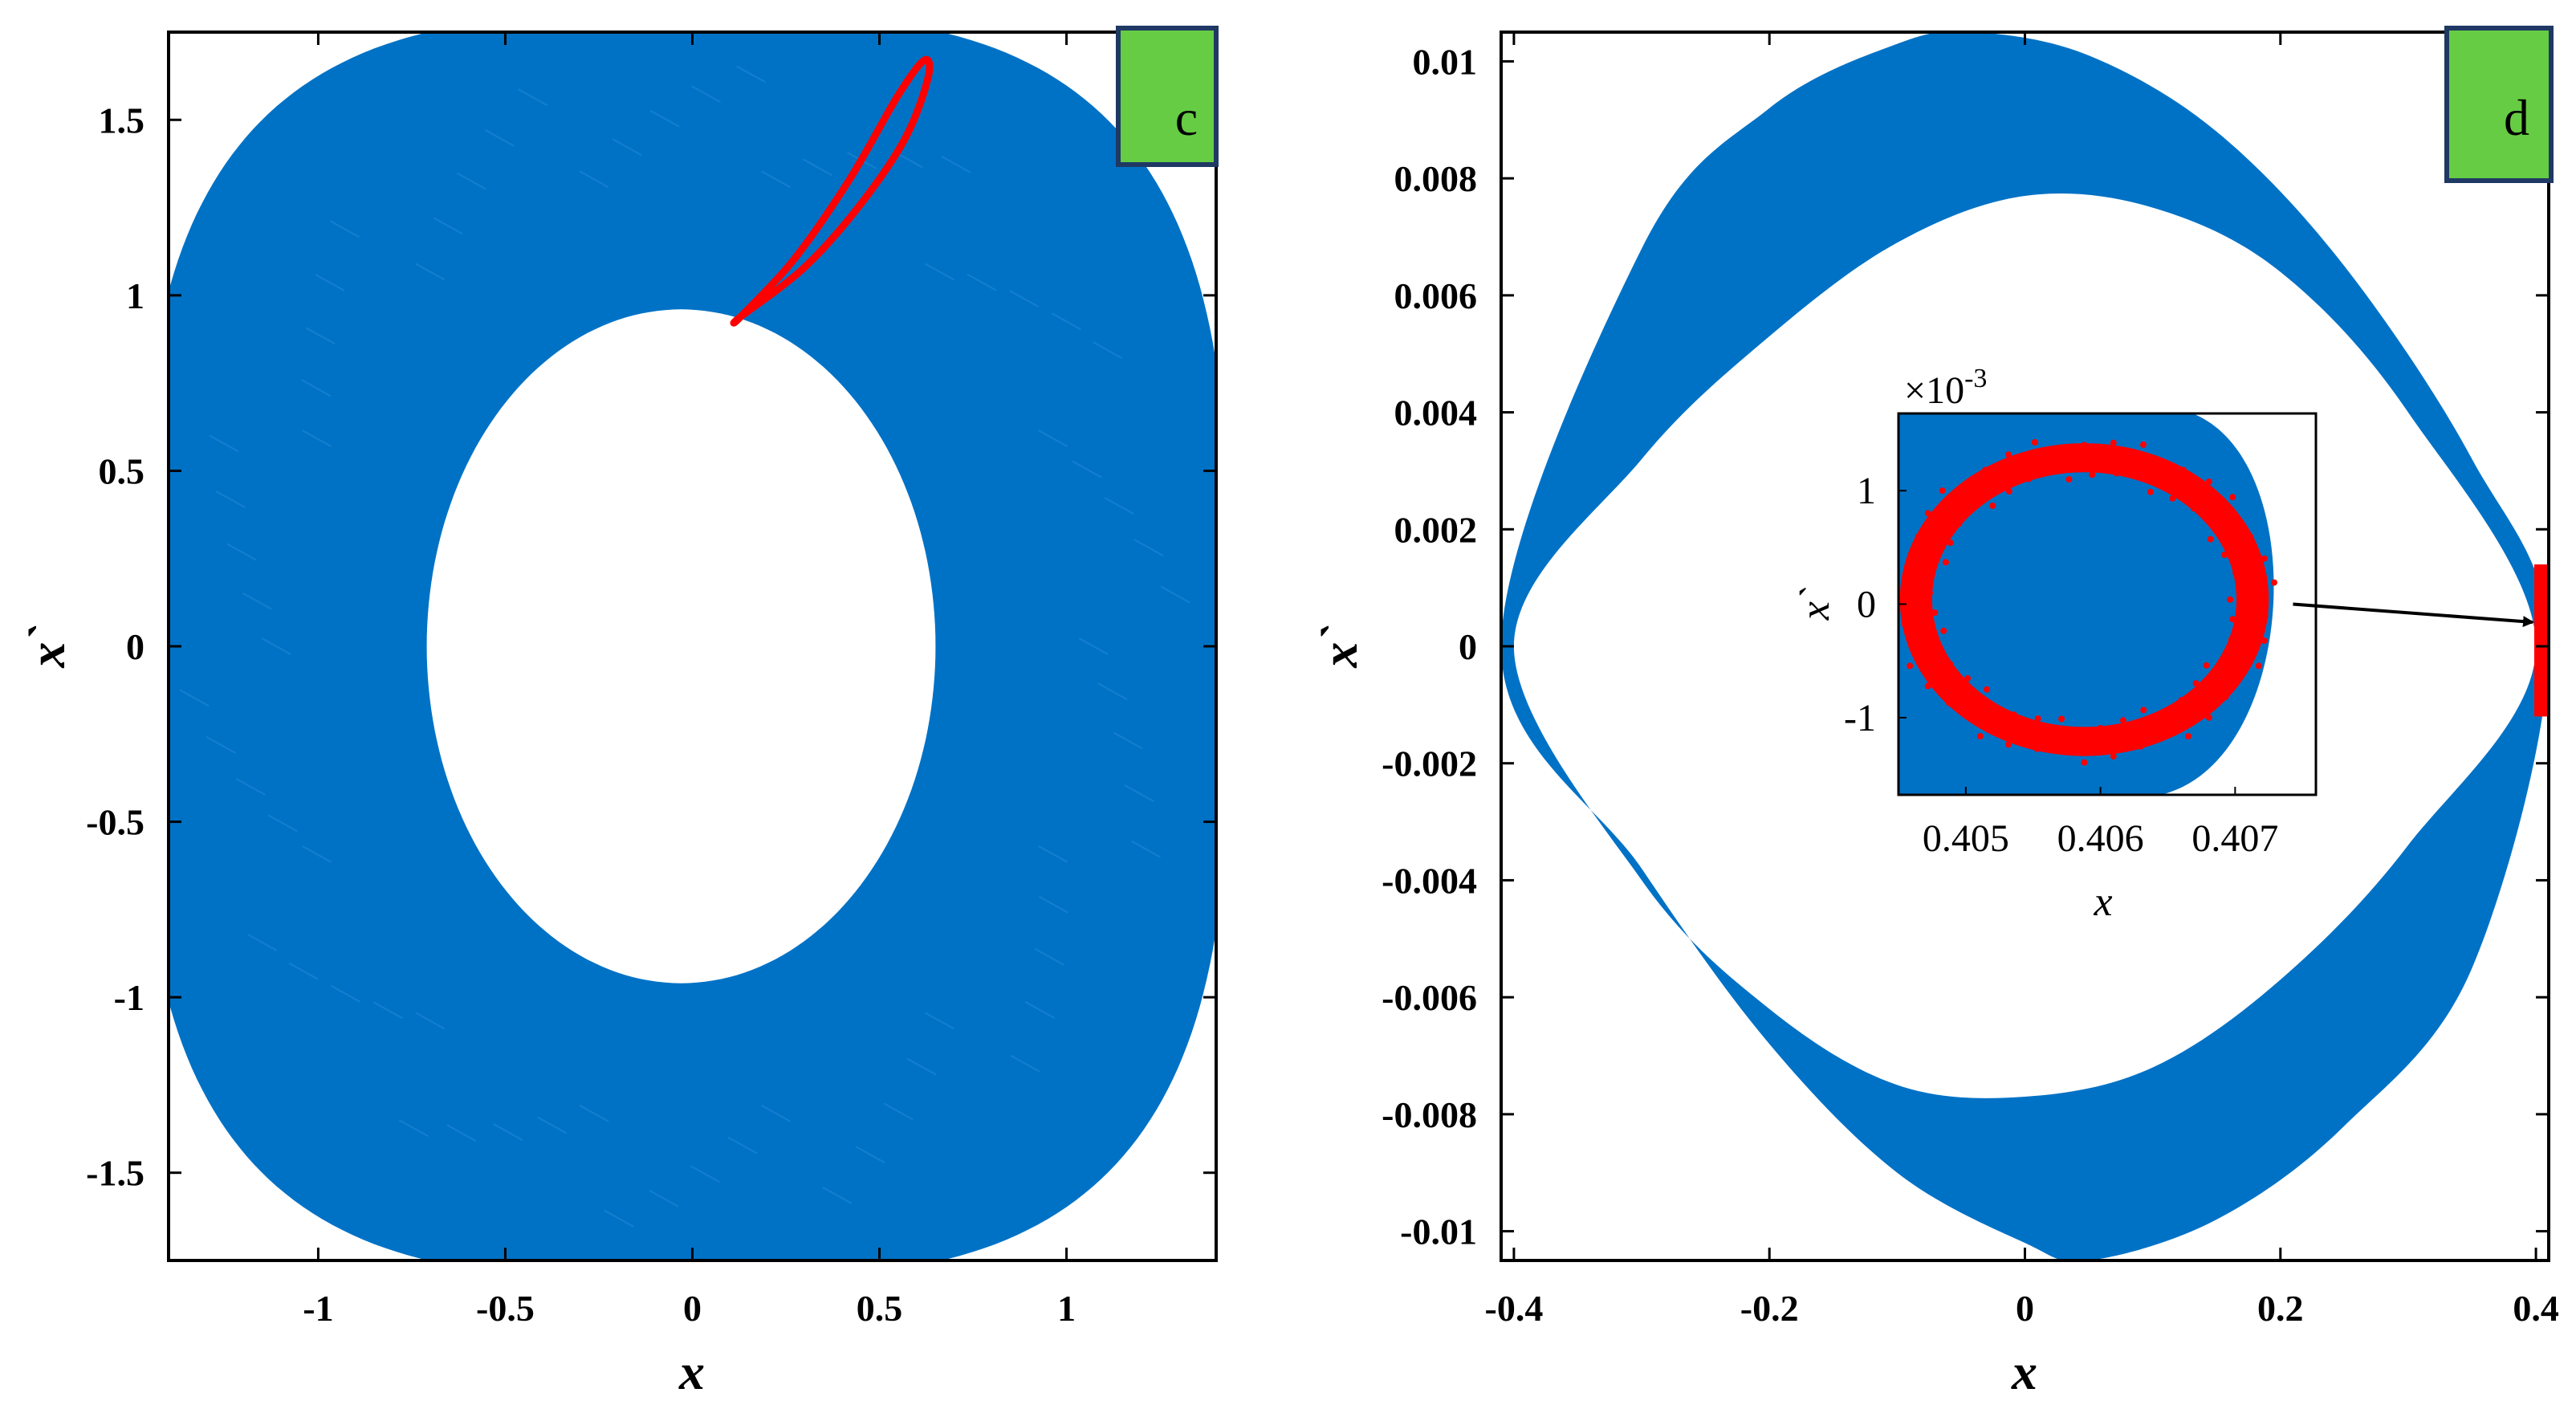 This screenshot has height=1409, width=2576. I want to click on x-tick-label: -0.5, so click(505, 1308).